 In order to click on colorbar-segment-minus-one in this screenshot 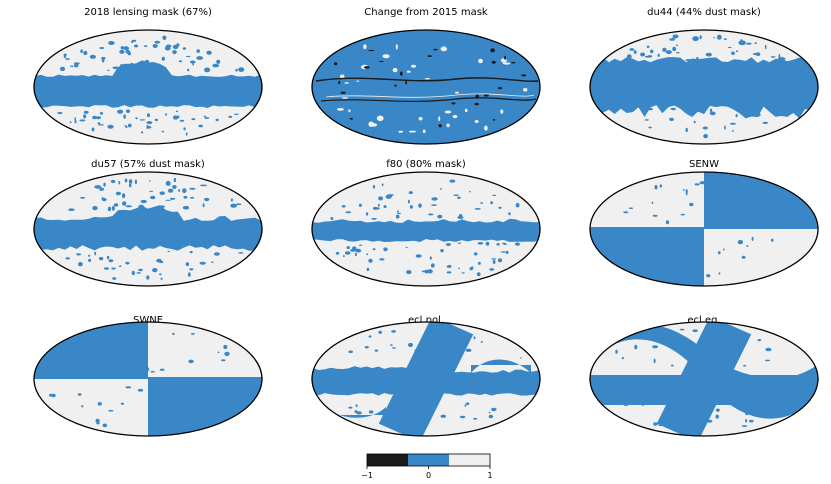, I will do `click(387, 460)`.